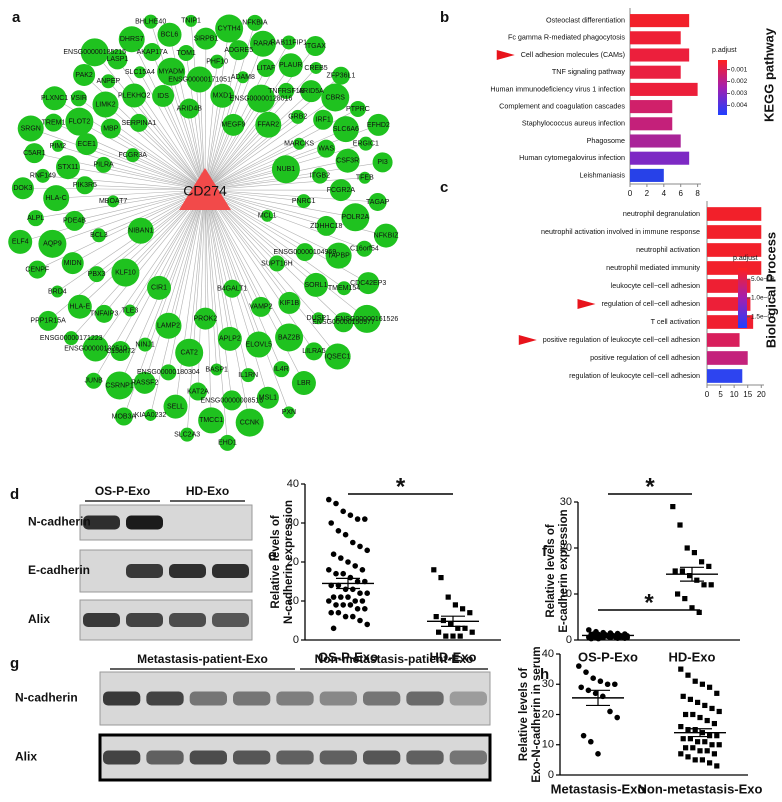 The height and width of the screenshot is (802, 782). What do you see at coordinates (286, 169) in the screenshot?
I see `node-label: NUB1` at bounding box center [286, 169].